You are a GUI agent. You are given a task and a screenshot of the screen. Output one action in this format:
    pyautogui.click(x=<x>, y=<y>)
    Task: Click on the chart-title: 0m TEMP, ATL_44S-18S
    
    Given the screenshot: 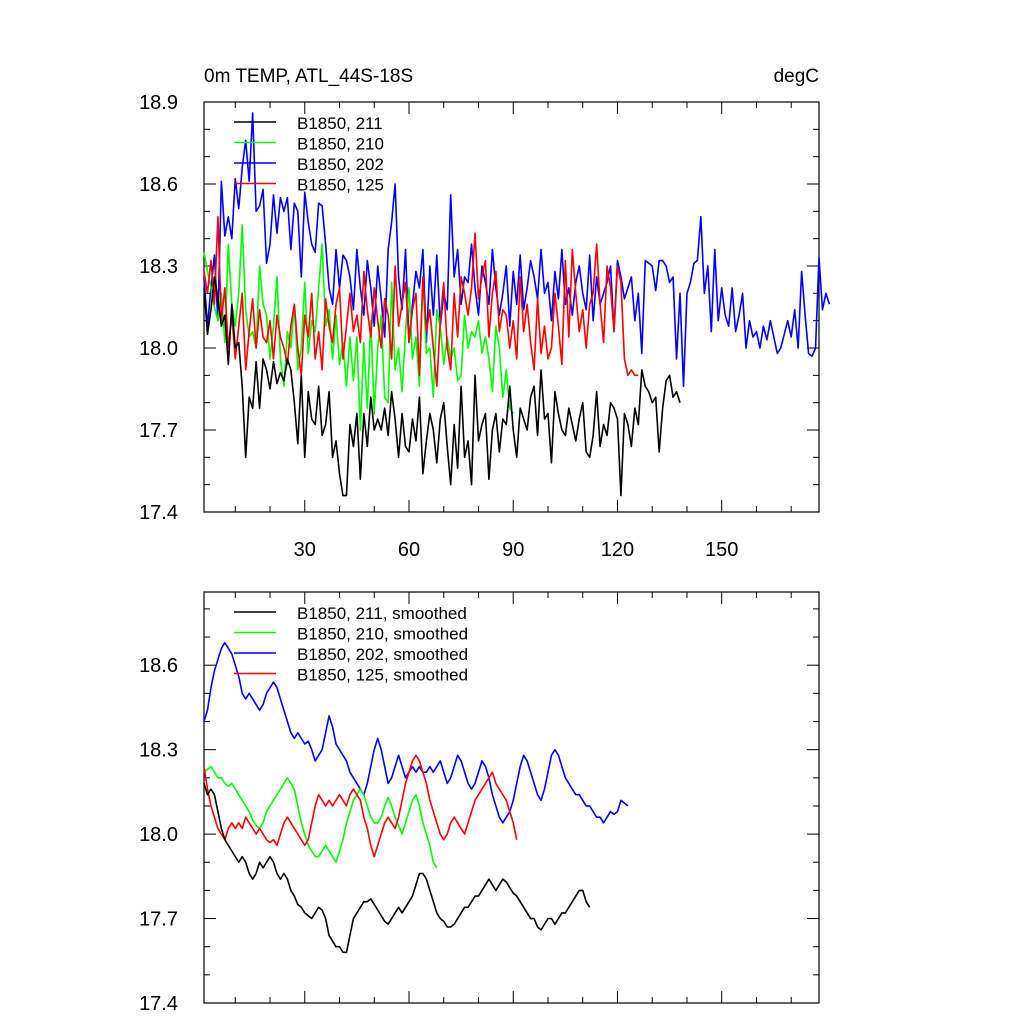 What is the action you would take?
    pyautogui.click(x=308, y=76)
    